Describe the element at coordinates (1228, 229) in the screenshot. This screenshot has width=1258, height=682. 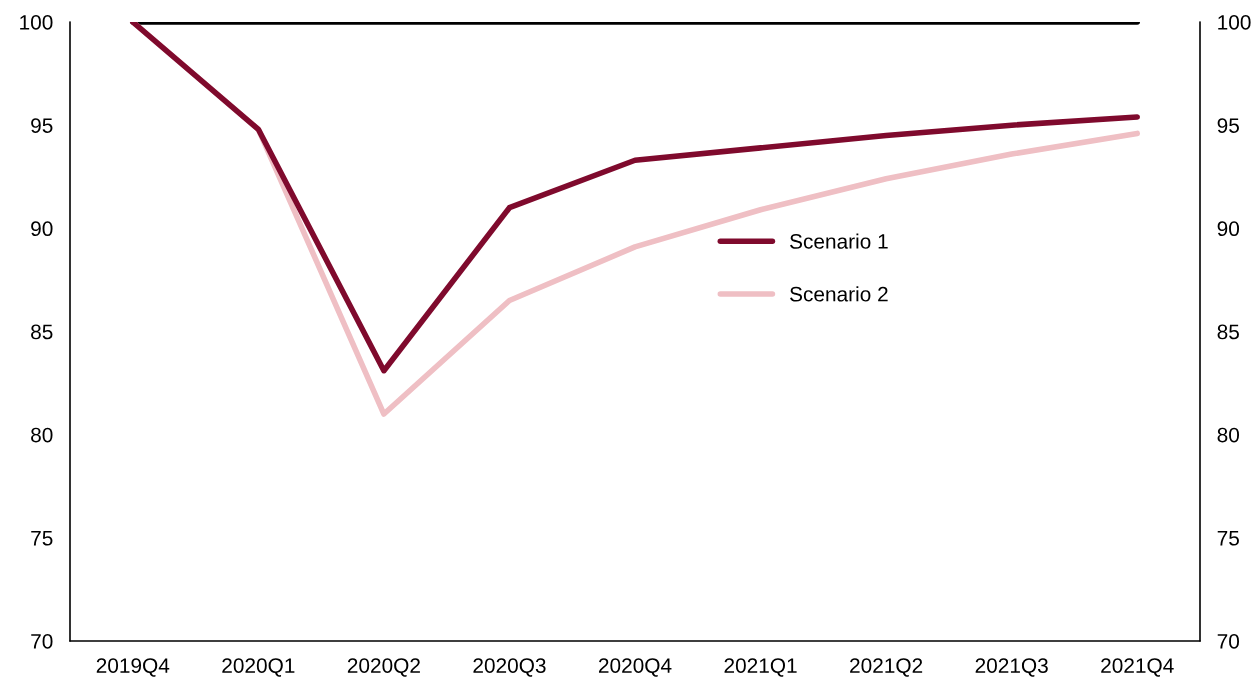
I see `y2-tick-label: 90` at that location.